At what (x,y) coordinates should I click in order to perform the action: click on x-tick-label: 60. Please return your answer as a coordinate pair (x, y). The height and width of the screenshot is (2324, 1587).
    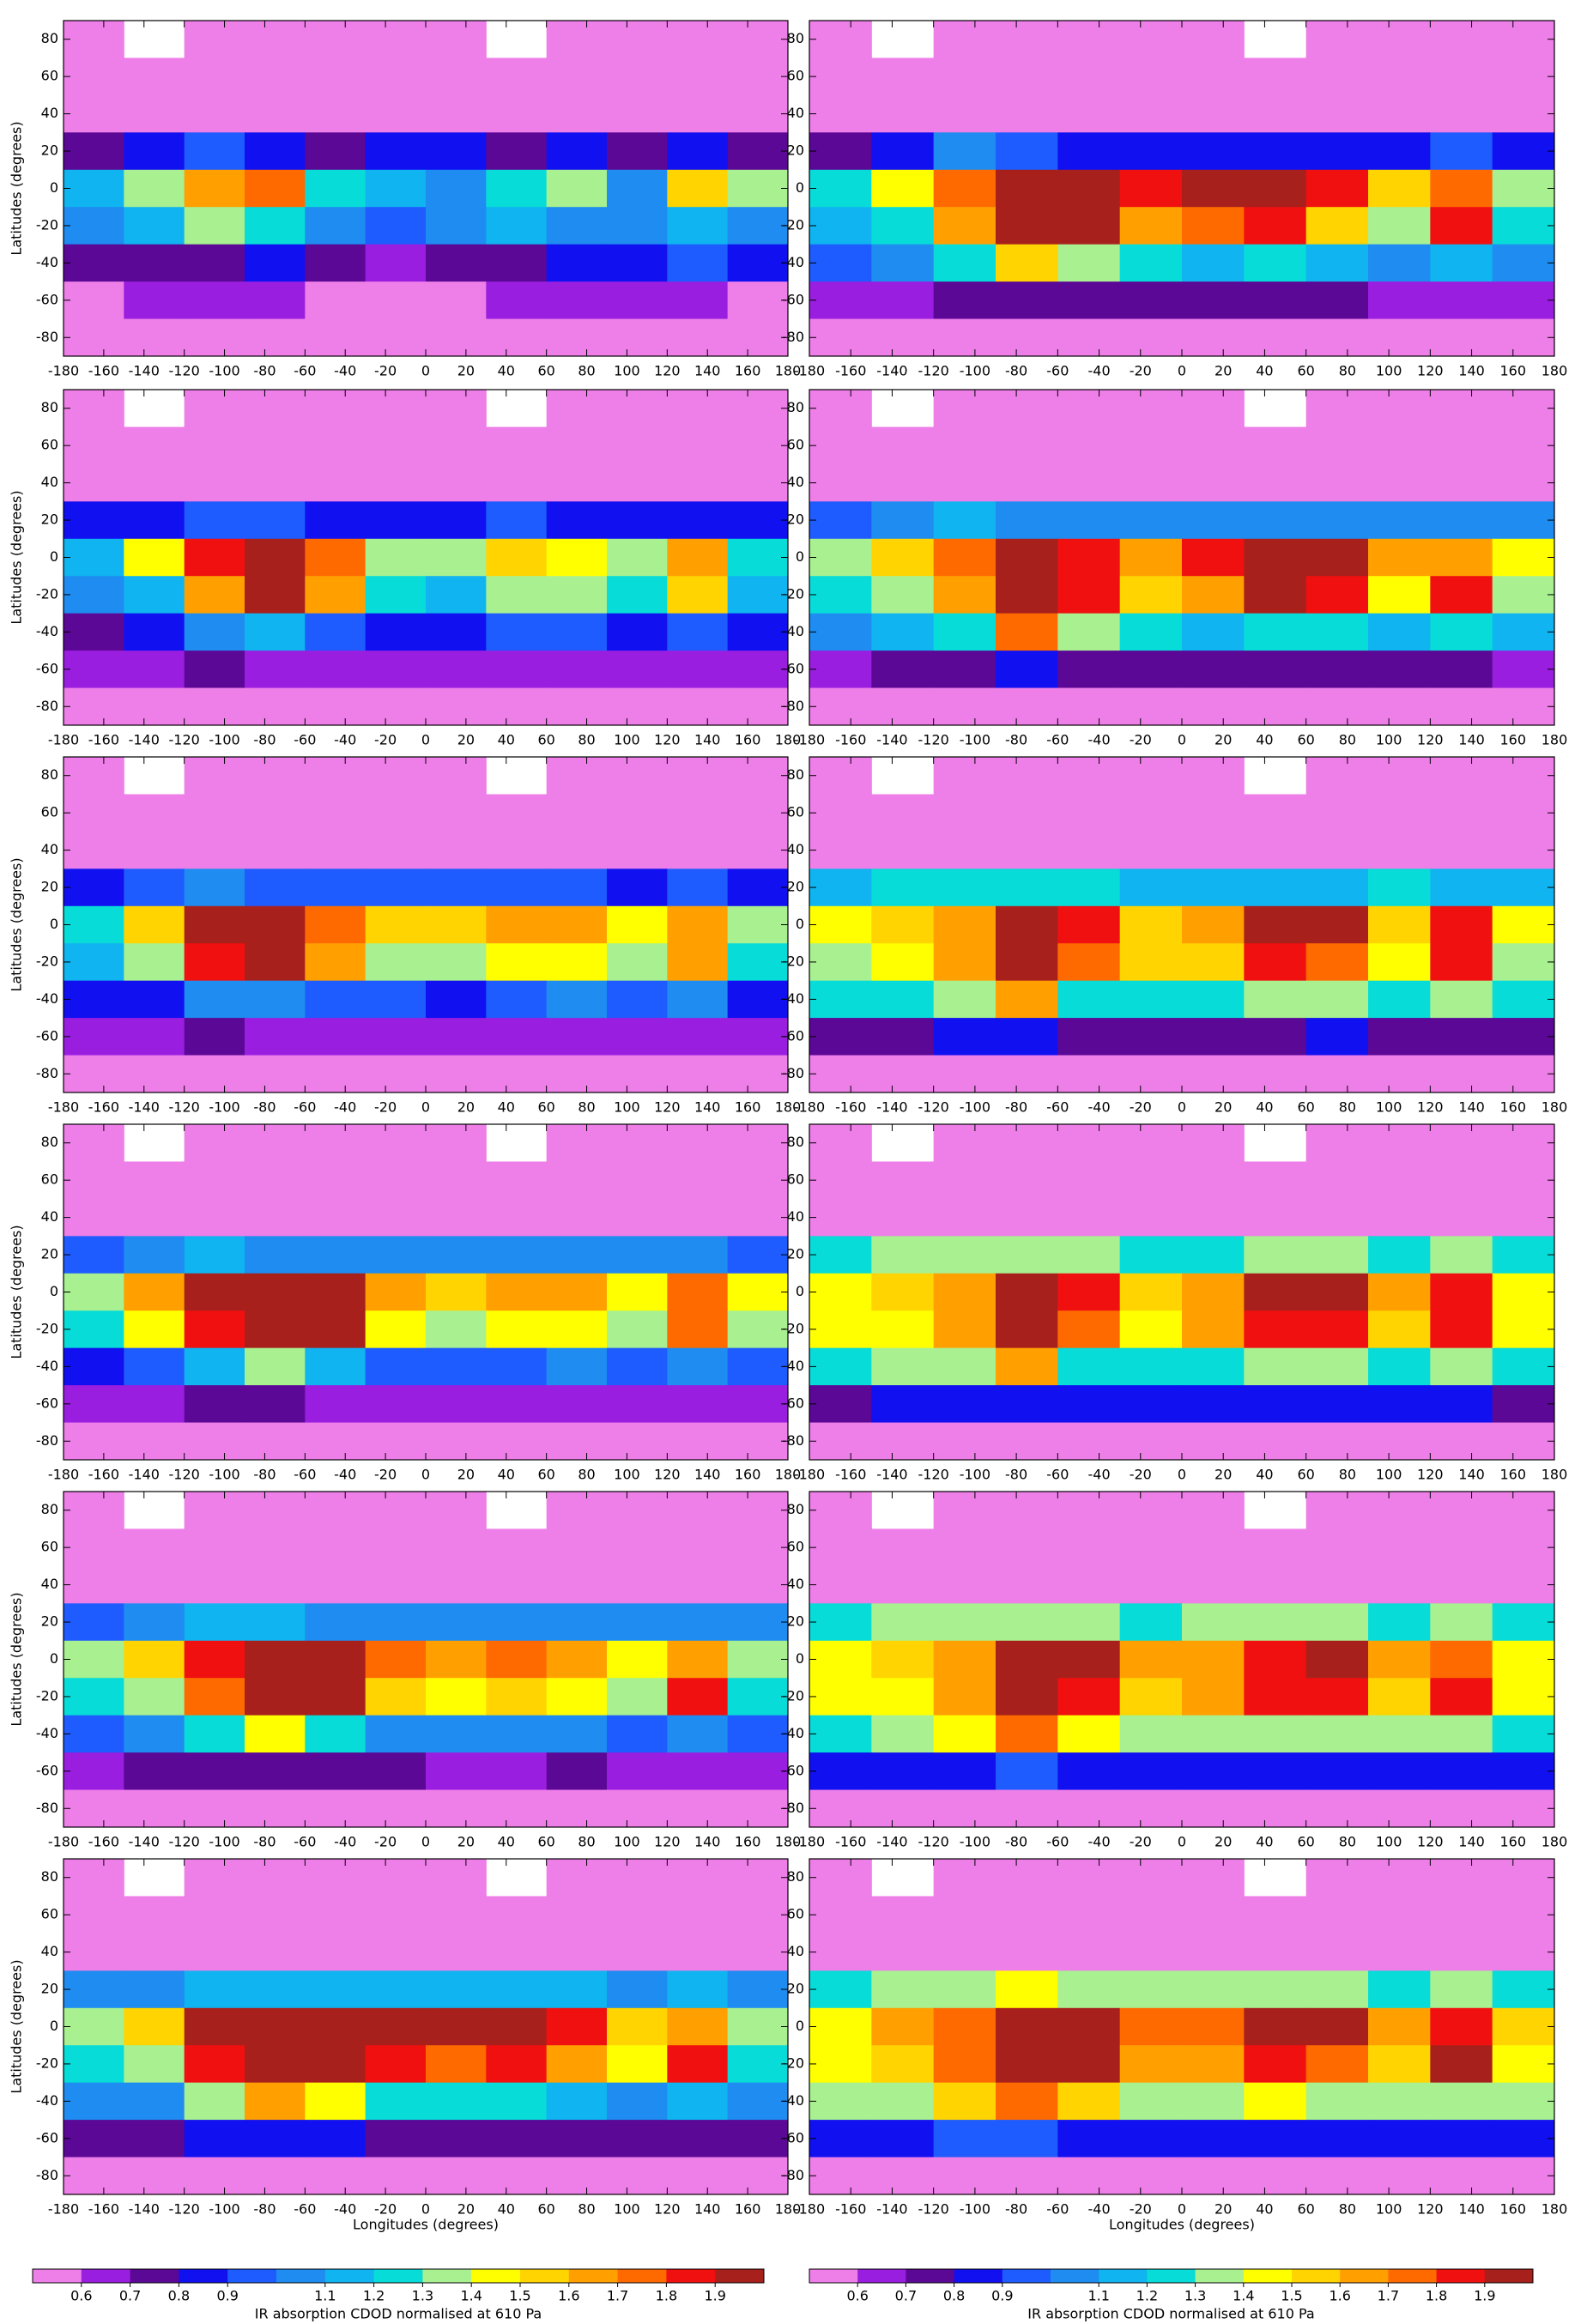
    Looking at the image, I should click on (545, 1842).